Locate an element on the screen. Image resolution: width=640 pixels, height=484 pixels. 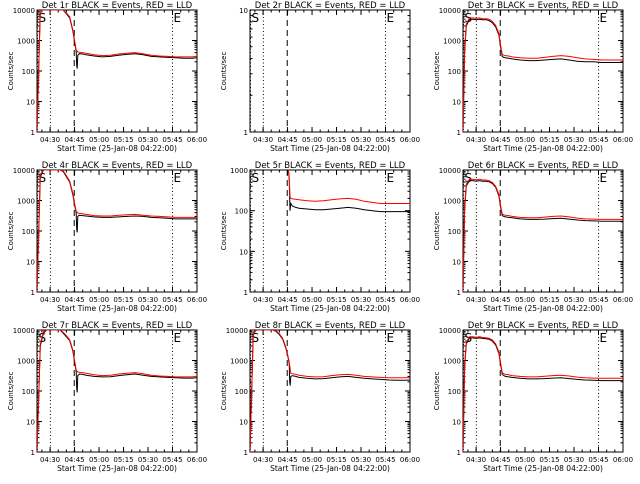
chart-title: Det 6r BLACK = Events, RED = LLD is located at coordinates (543, 166).